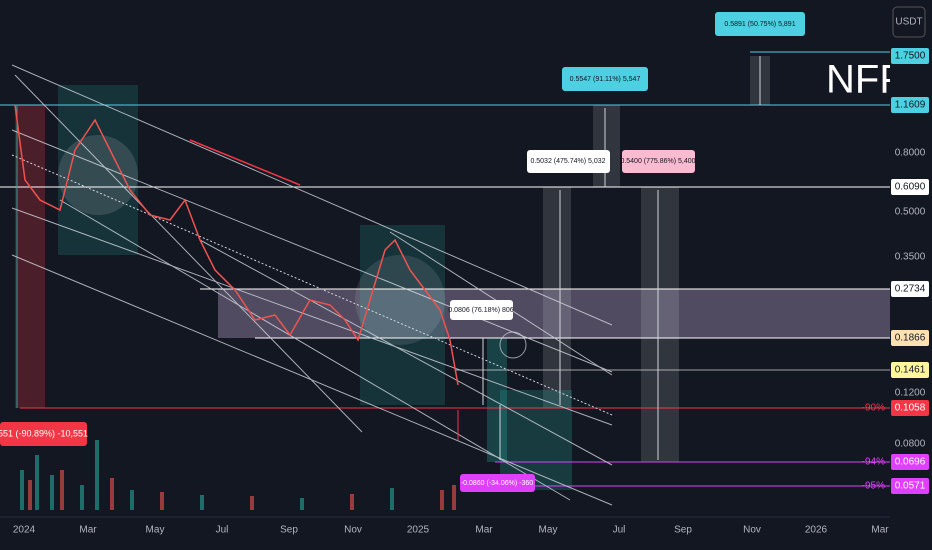 The height and width of the screenshot is (550, 932). I want to click on time-label: 2026, so click(816, 530).